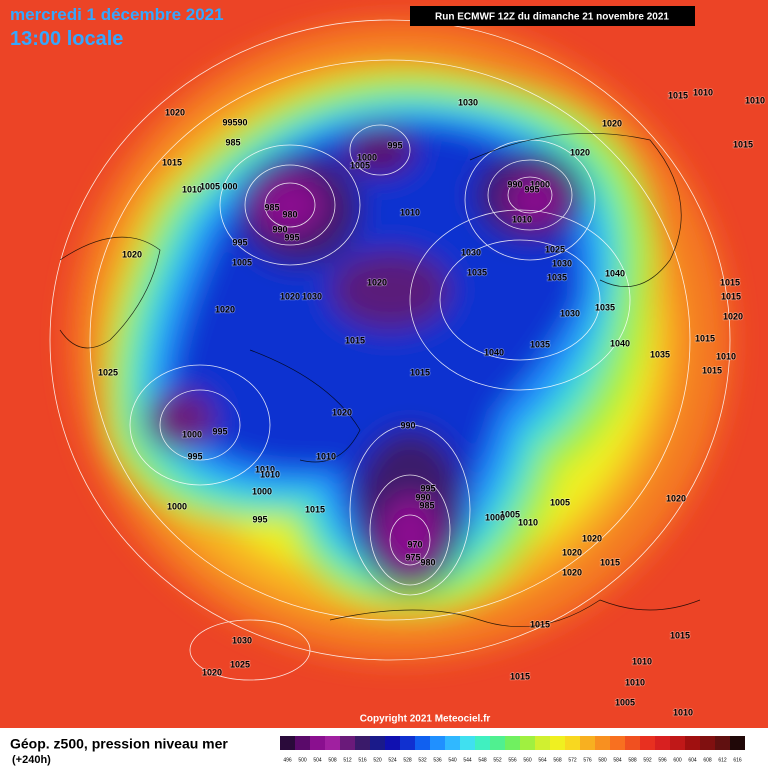  Describe the element at coordinates (377, 760) in the screenshot. I see `legend-label: 520` at that location.